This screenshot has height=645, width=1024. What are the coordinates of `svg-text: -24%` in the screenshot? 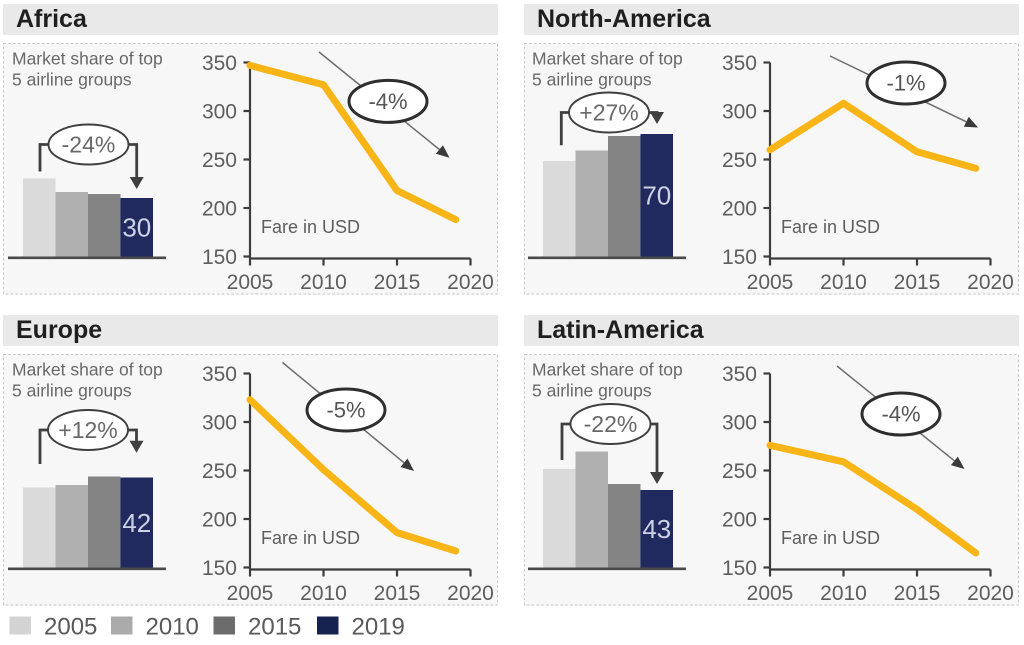 It's located at (89, 145).